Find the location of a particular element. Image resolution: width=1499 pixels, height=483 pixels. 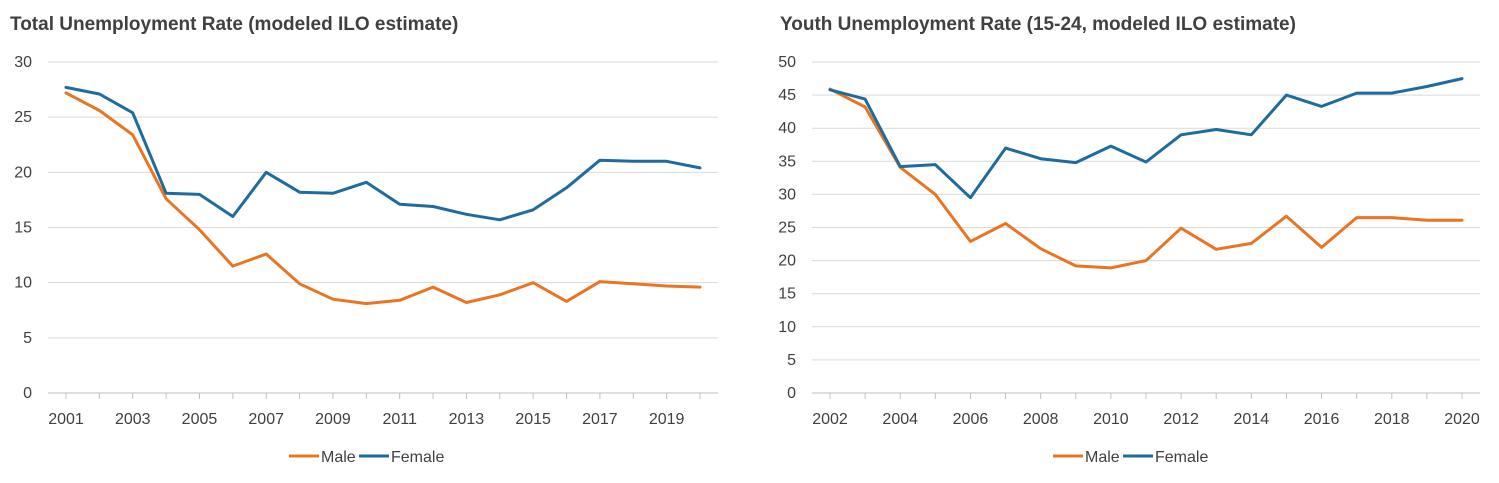

x-tick-label: 2006 is located at coordinates (971, 419).